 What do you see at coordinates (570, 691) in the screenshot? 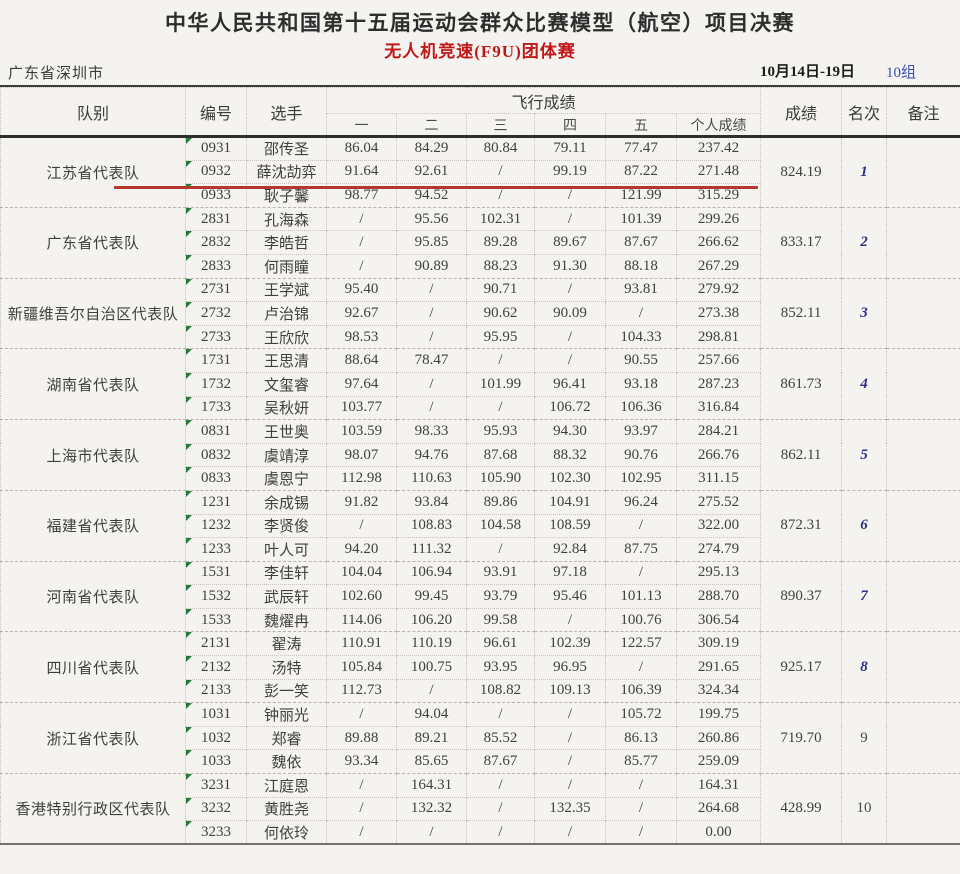
I see `round-4-cell: 109.13` at bounding box center [570, 691].